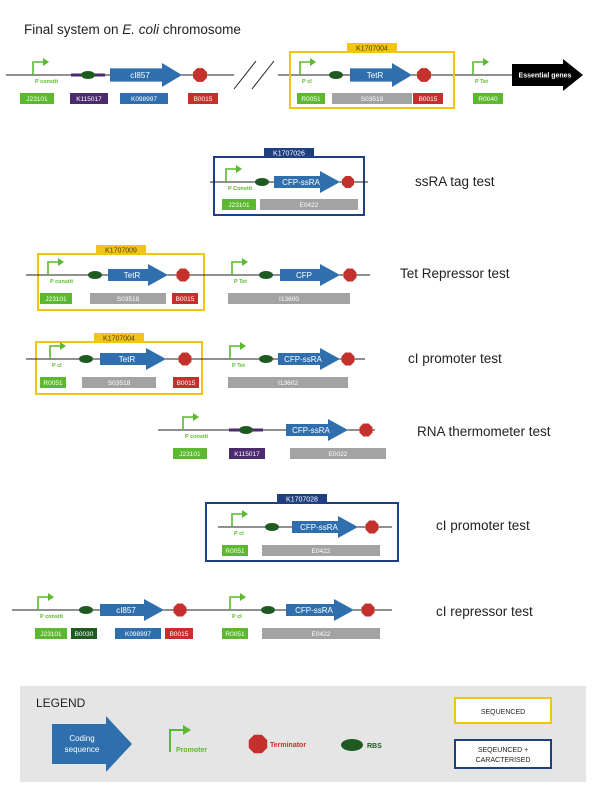 This screenshot has width=600, height=794. What do you see at coordinates (289, 299) in the screenshot?
I see `part-code-text: I13600` at bounding box center [289, 299].